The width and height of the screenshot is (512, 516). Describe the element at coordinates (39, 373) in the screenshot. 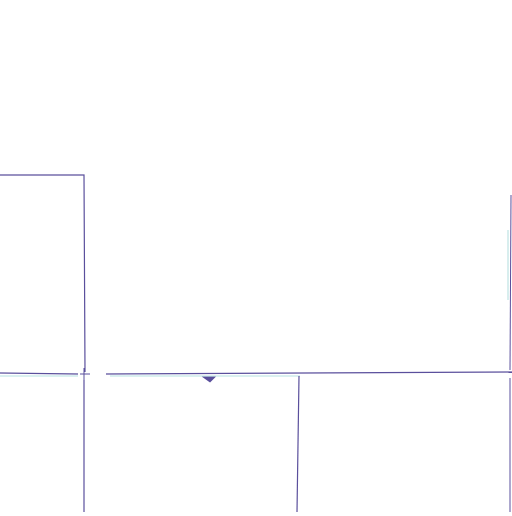

I see `horizontal-line-left` at that location.